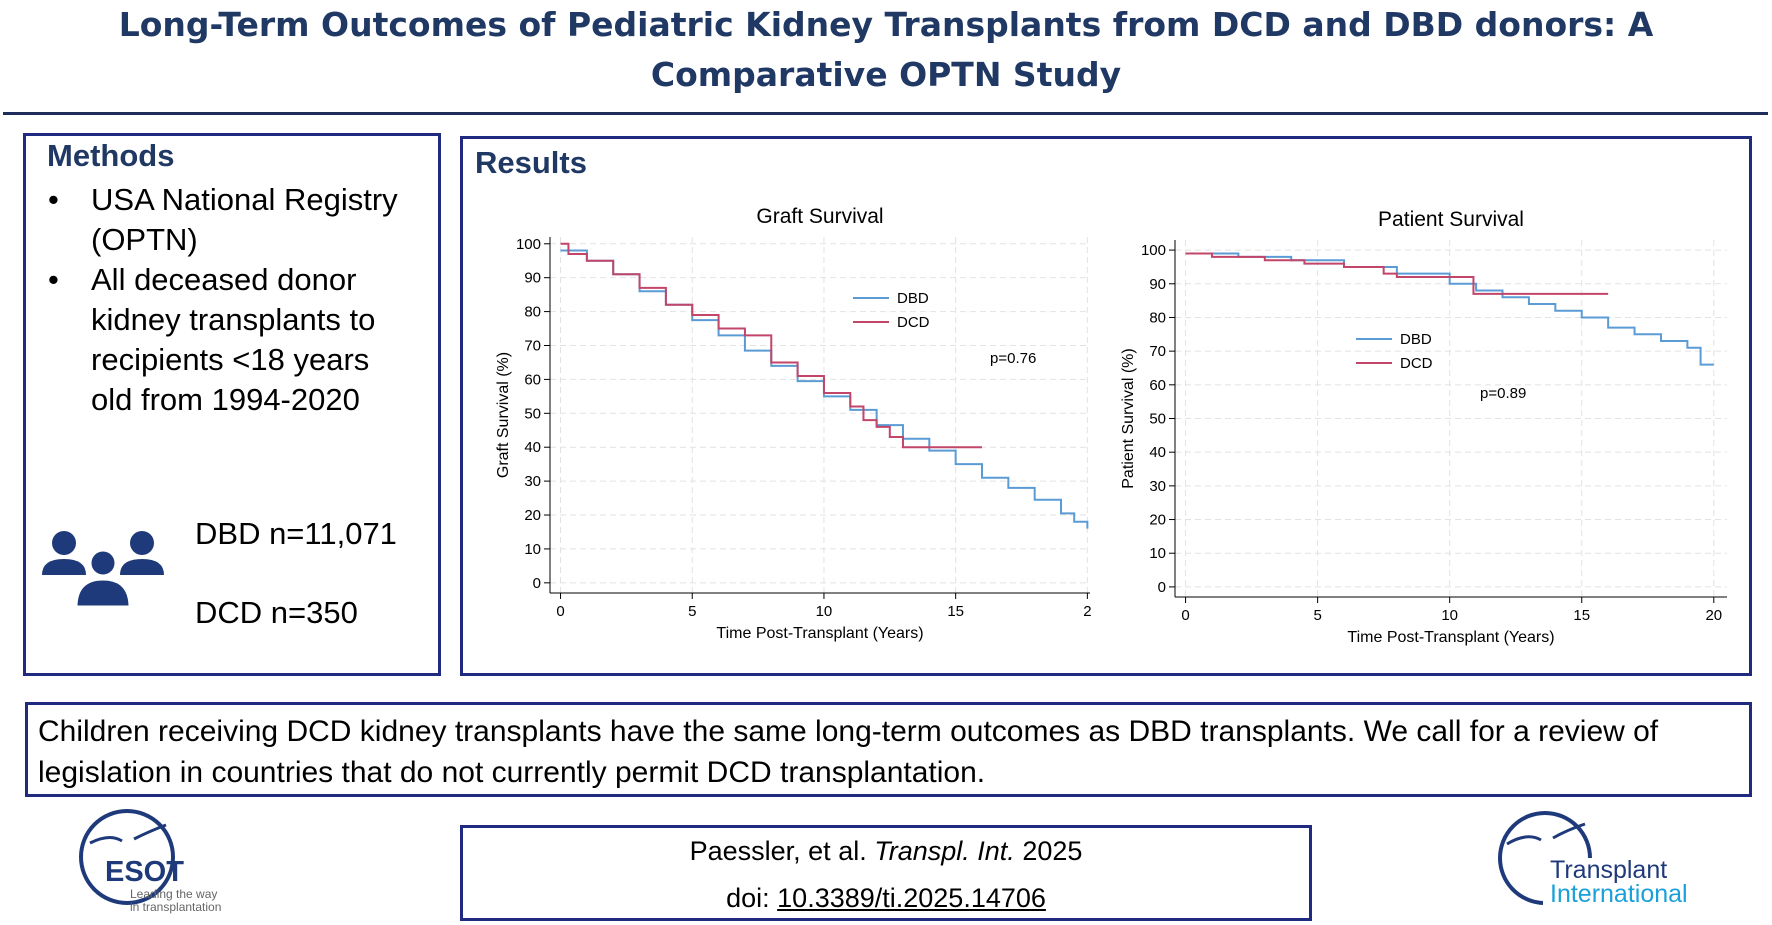 This screenshot has width=1772, height=925. Describe the element at coordinates (1608, 870) in the screenshot. I see `journal-name: Transplant` at that location.